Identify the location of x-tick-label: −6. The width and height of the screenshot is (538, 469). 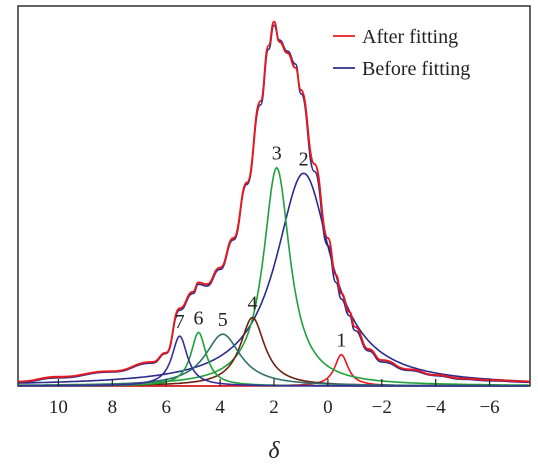
(489, 407).